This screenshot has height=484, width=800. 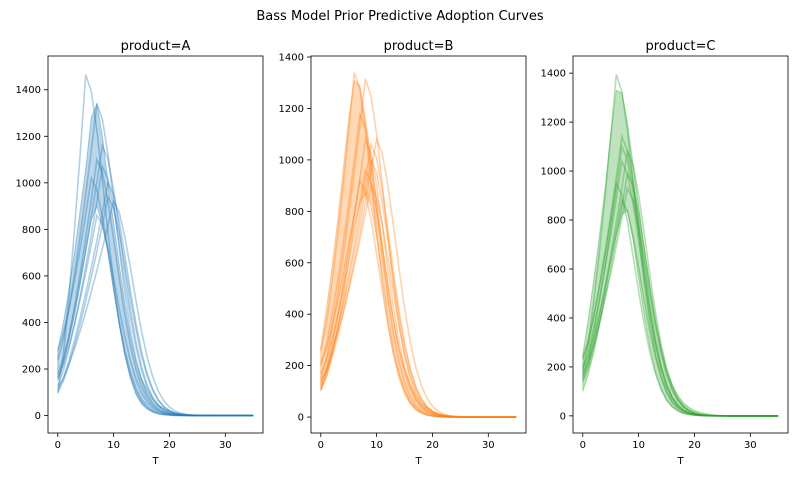 I want to click on subplot-title: product=C, so click(x=681, y=46).